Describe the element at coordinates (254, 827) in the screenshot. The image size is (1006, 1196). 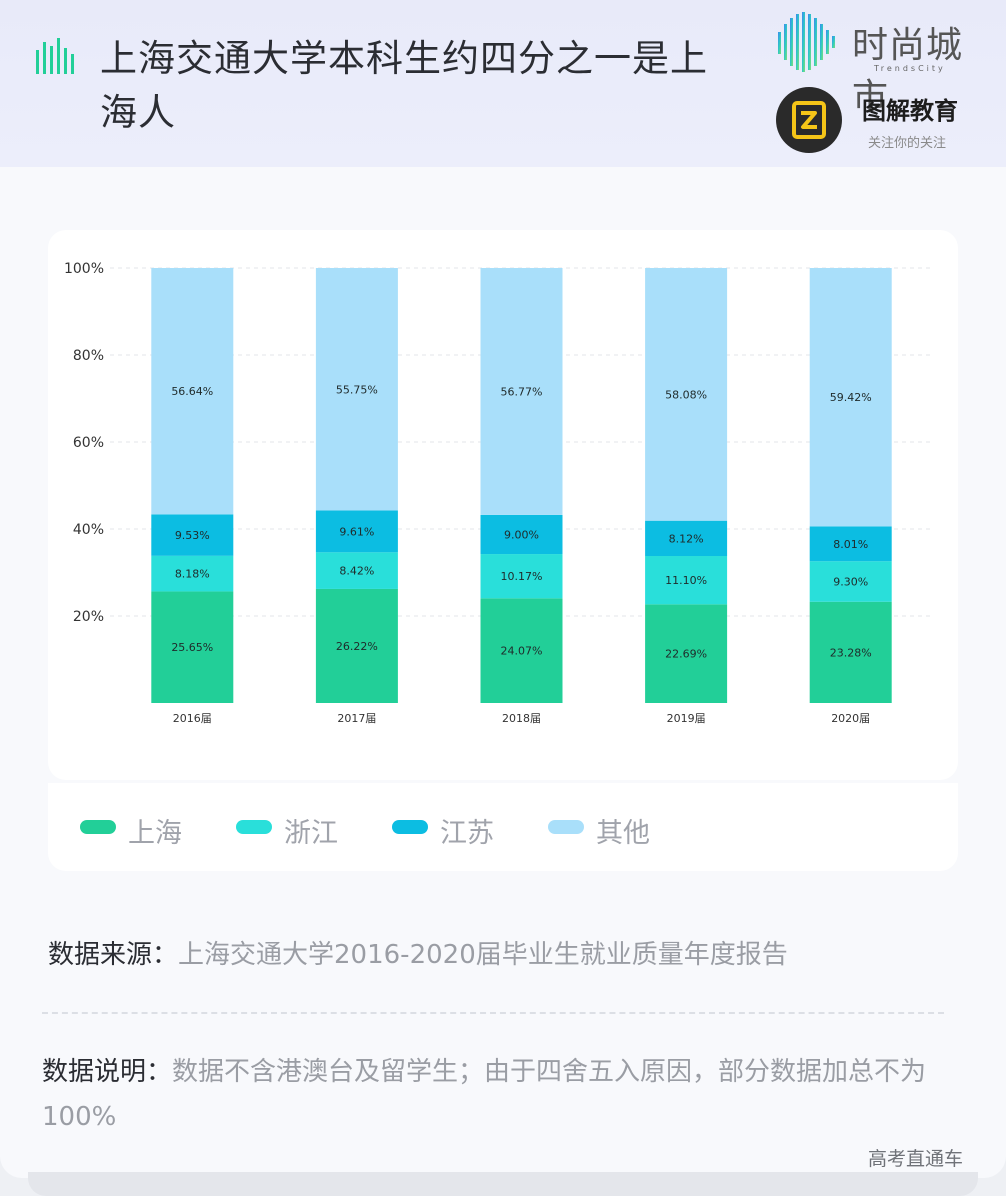
I see `legend-swatch-zhejiang` at that location.